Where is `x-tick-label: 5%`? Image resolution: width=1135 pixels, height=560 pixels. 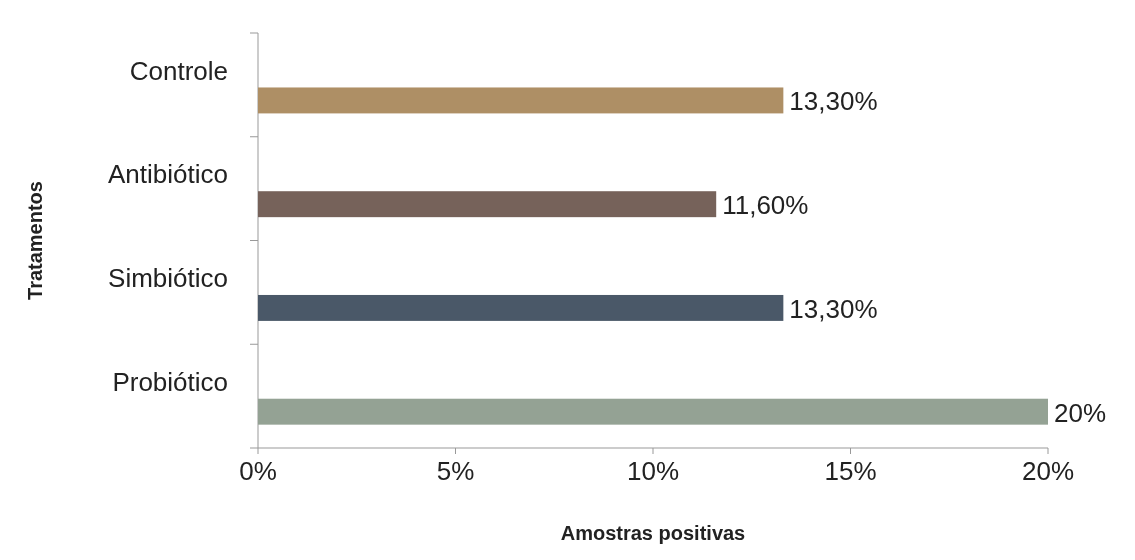 x-tick-label: 5% is located at coordinates (455, 471).